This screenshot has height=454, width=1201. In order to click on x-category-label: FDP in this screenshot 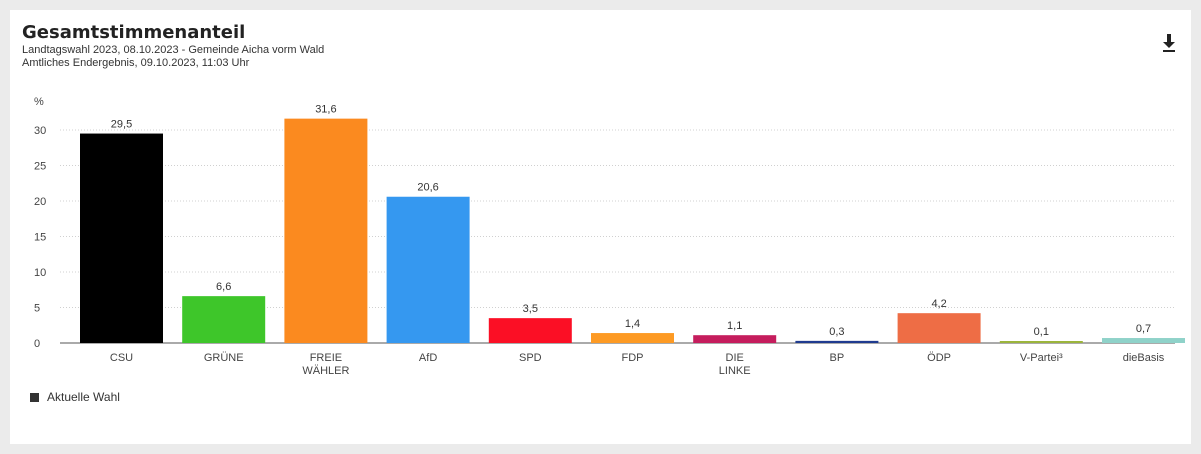, I will do `click(633, 358)`.